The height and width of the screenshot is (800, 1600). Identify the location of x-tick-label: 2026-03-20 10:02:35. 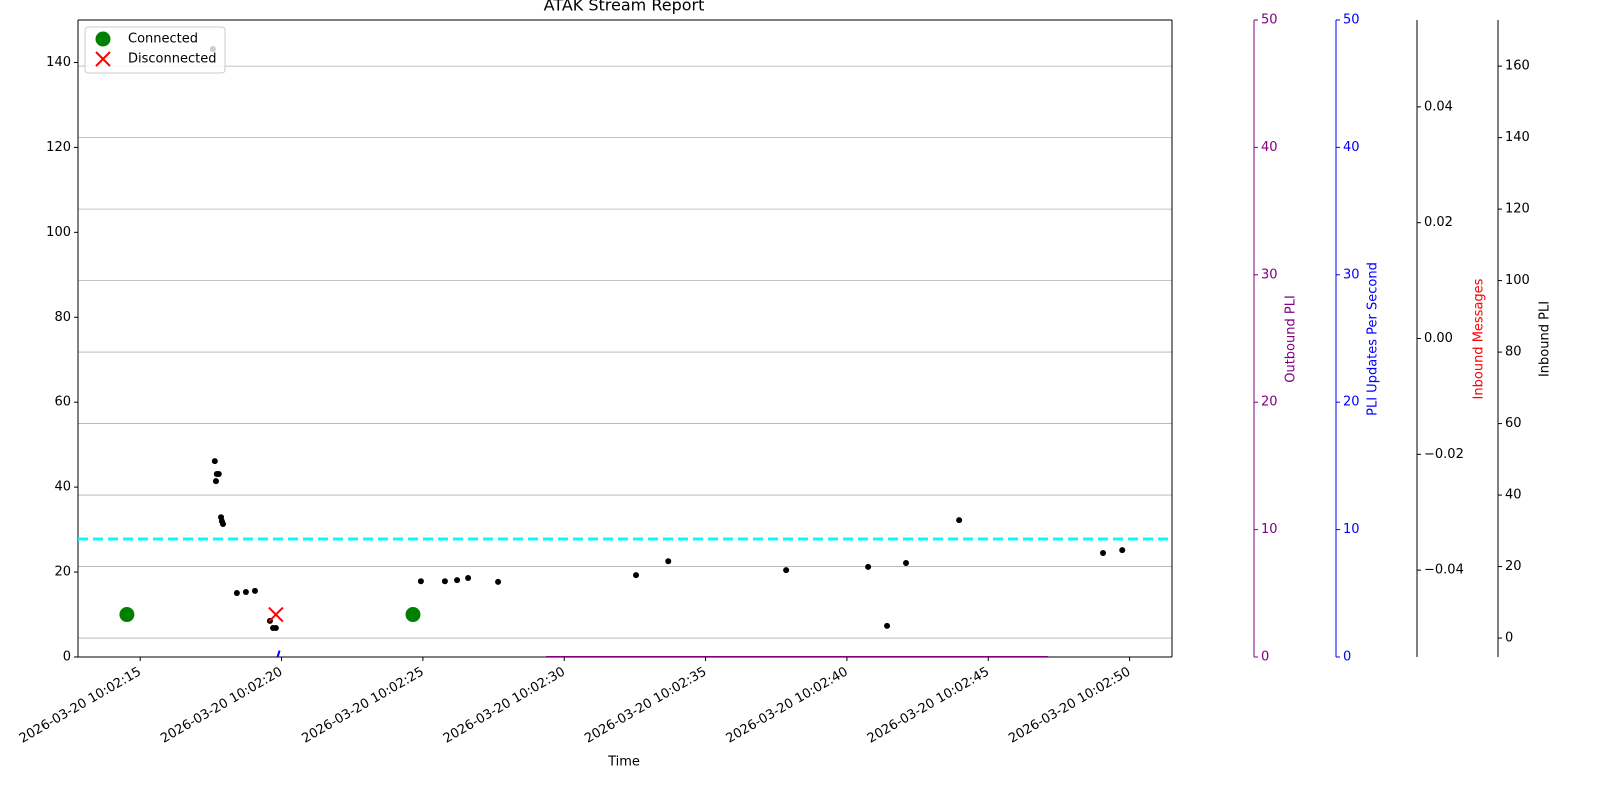
(645, 706).